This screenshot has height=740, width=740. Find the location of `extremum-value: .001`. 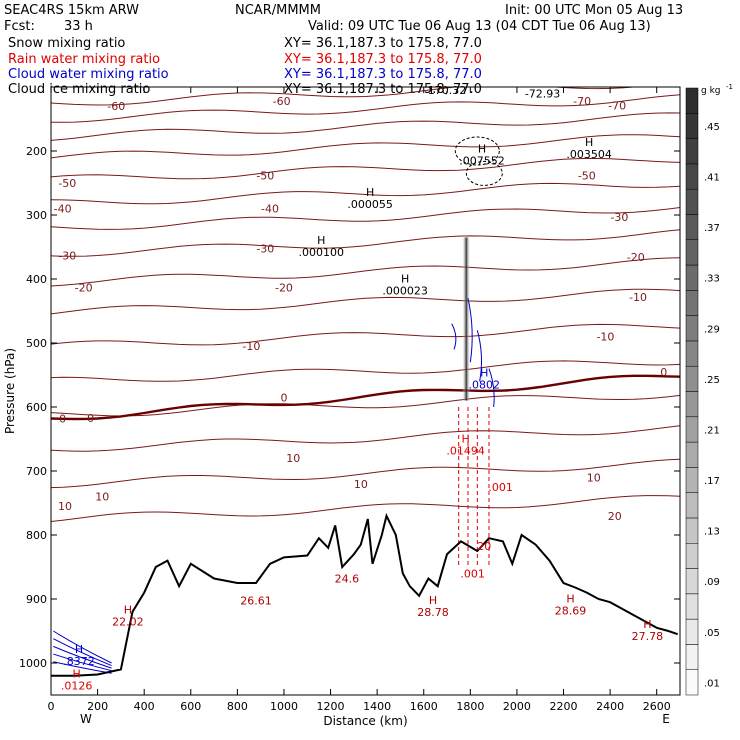

extremum-value: .001 is located at coordinates (500, 487).